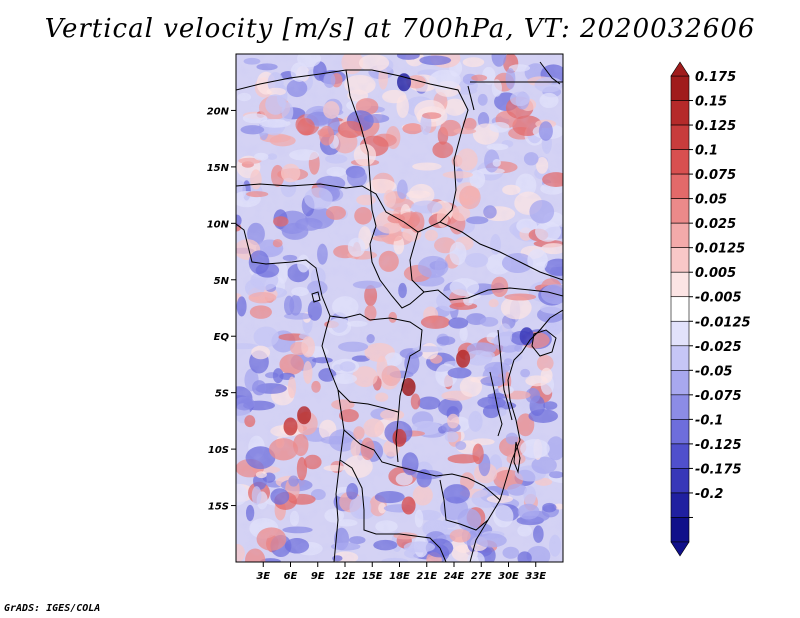 This screenshot has height=618, width=800. Describe the element at coordinates (715, 224) in the screenshot. I see `colorbar-label: 0.025` at that location.